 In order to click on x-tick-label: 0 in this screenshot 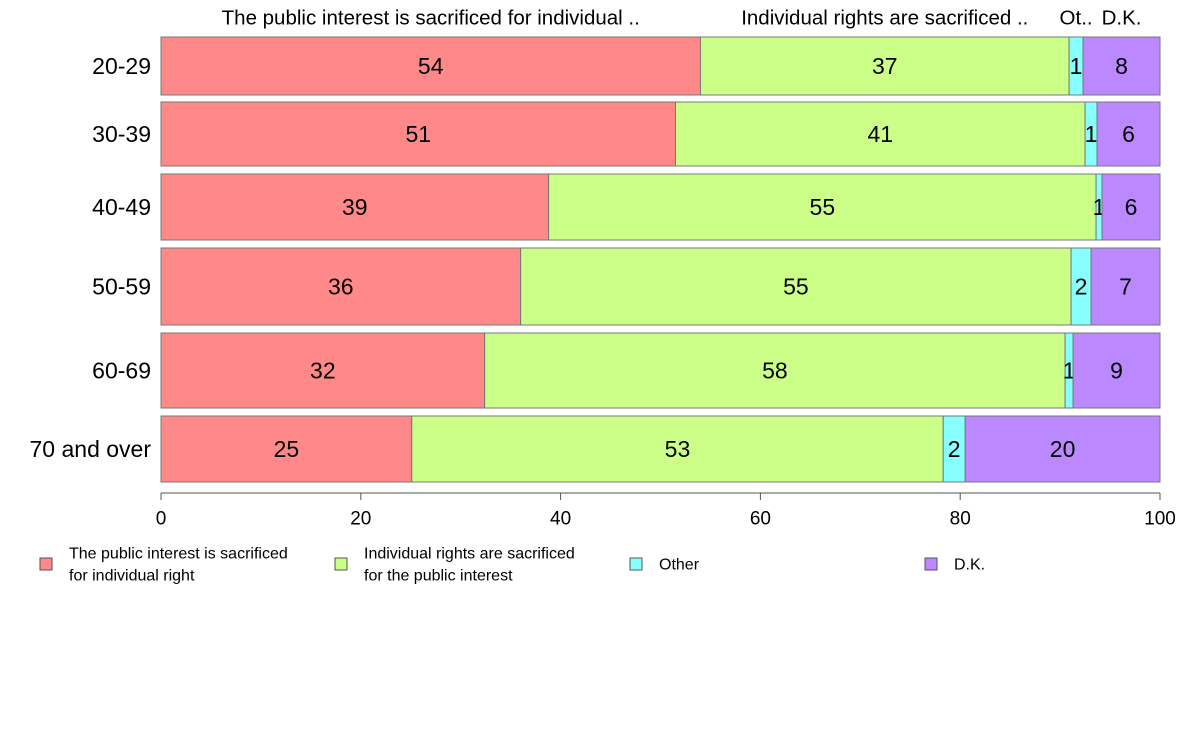, I will do `click(161, 519)`.